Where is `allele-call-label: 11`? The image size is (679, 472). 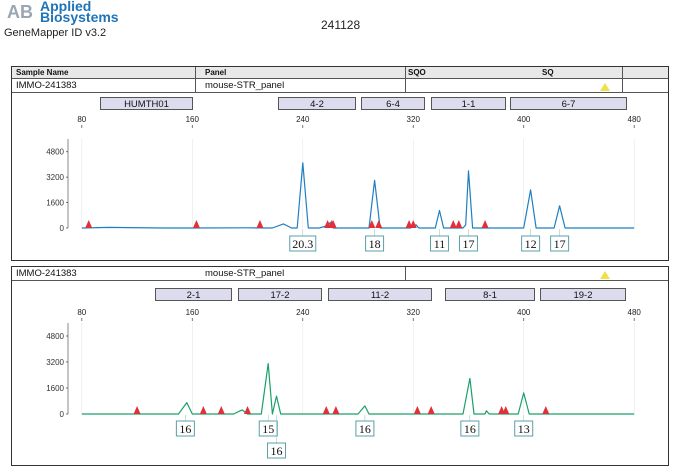 allele-call-label: 11 is located at coordinates (440, 244).